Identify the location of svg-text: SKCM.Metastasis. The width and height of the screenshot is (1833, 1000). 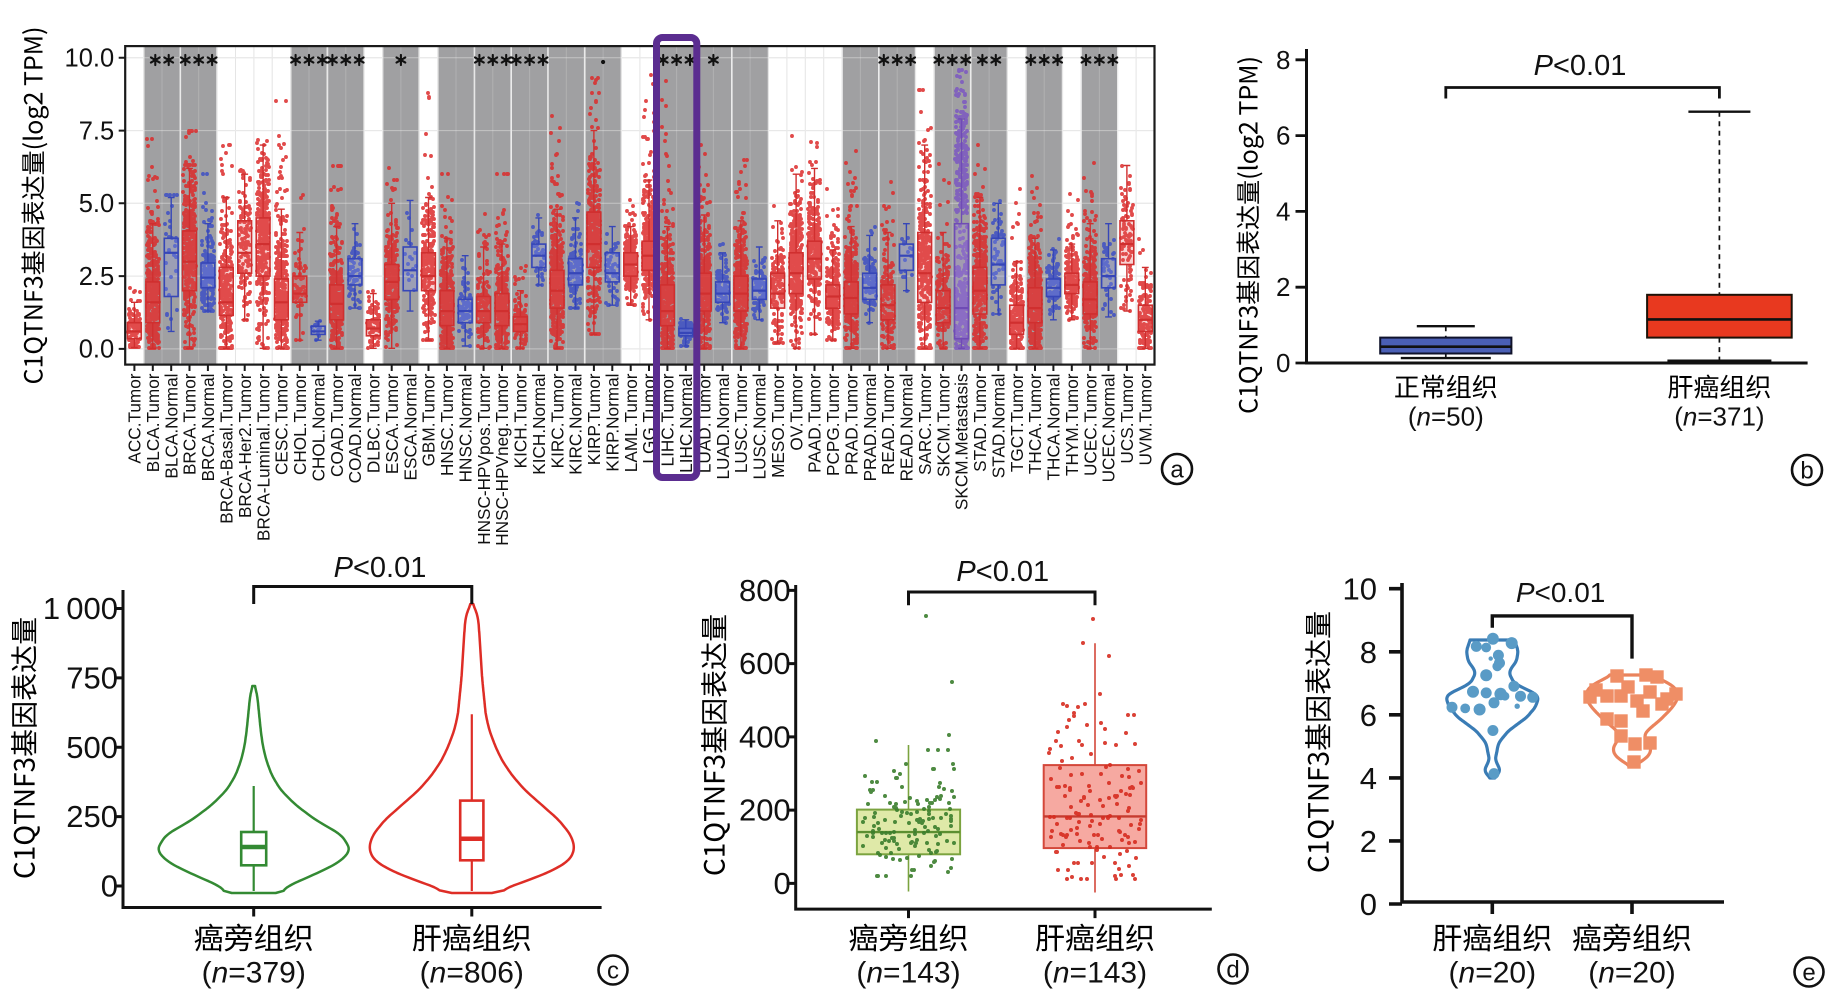
(962, 442).